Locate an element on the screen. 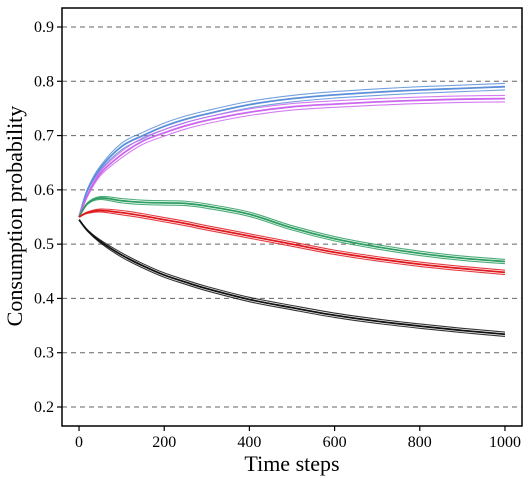 Image resolution: width=530 pixels, height=480 pixels. x-tick-label: 800 is located at coordinates (420, 442).